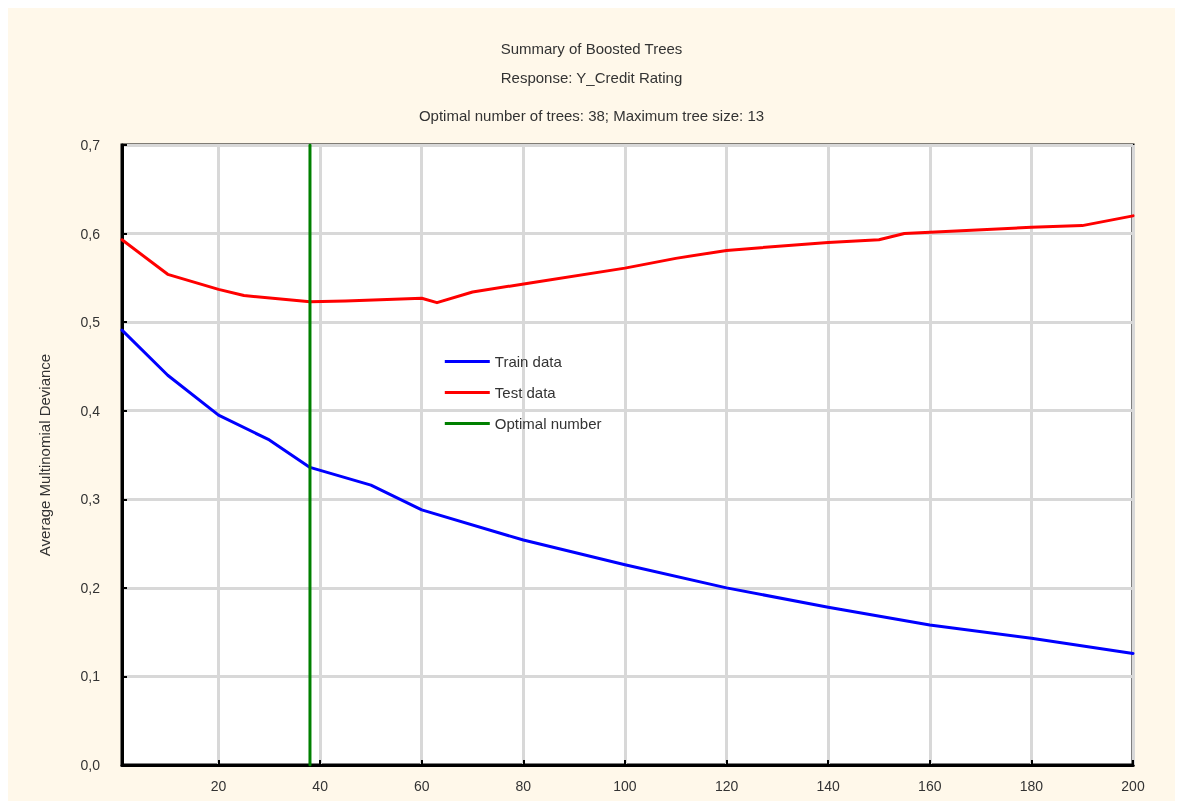  I want to click on x-tick-label: 20, so click(218, 786).